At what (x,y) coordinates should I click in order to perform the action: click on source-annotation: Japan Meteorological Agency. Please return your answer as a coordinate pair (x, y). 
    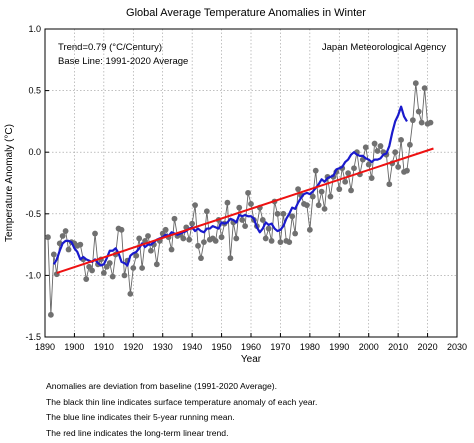
    Looking at the image, I should click on (384, 47).